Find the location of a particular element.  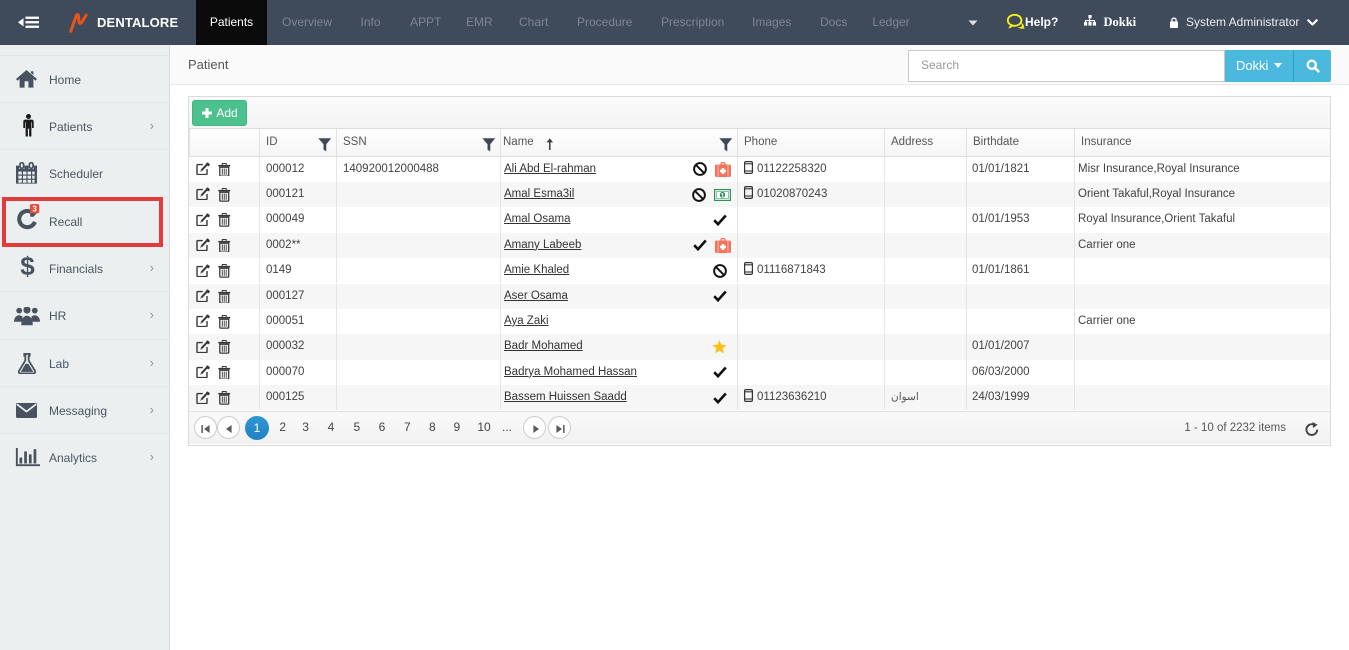

svg-text: 3 is located at coordinates (34, 209).